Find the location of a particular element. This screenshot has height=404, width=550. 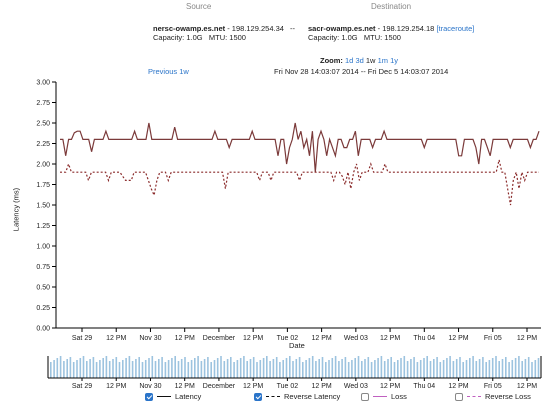

zoom-1m: 1m is located at coordinates (382, 60).